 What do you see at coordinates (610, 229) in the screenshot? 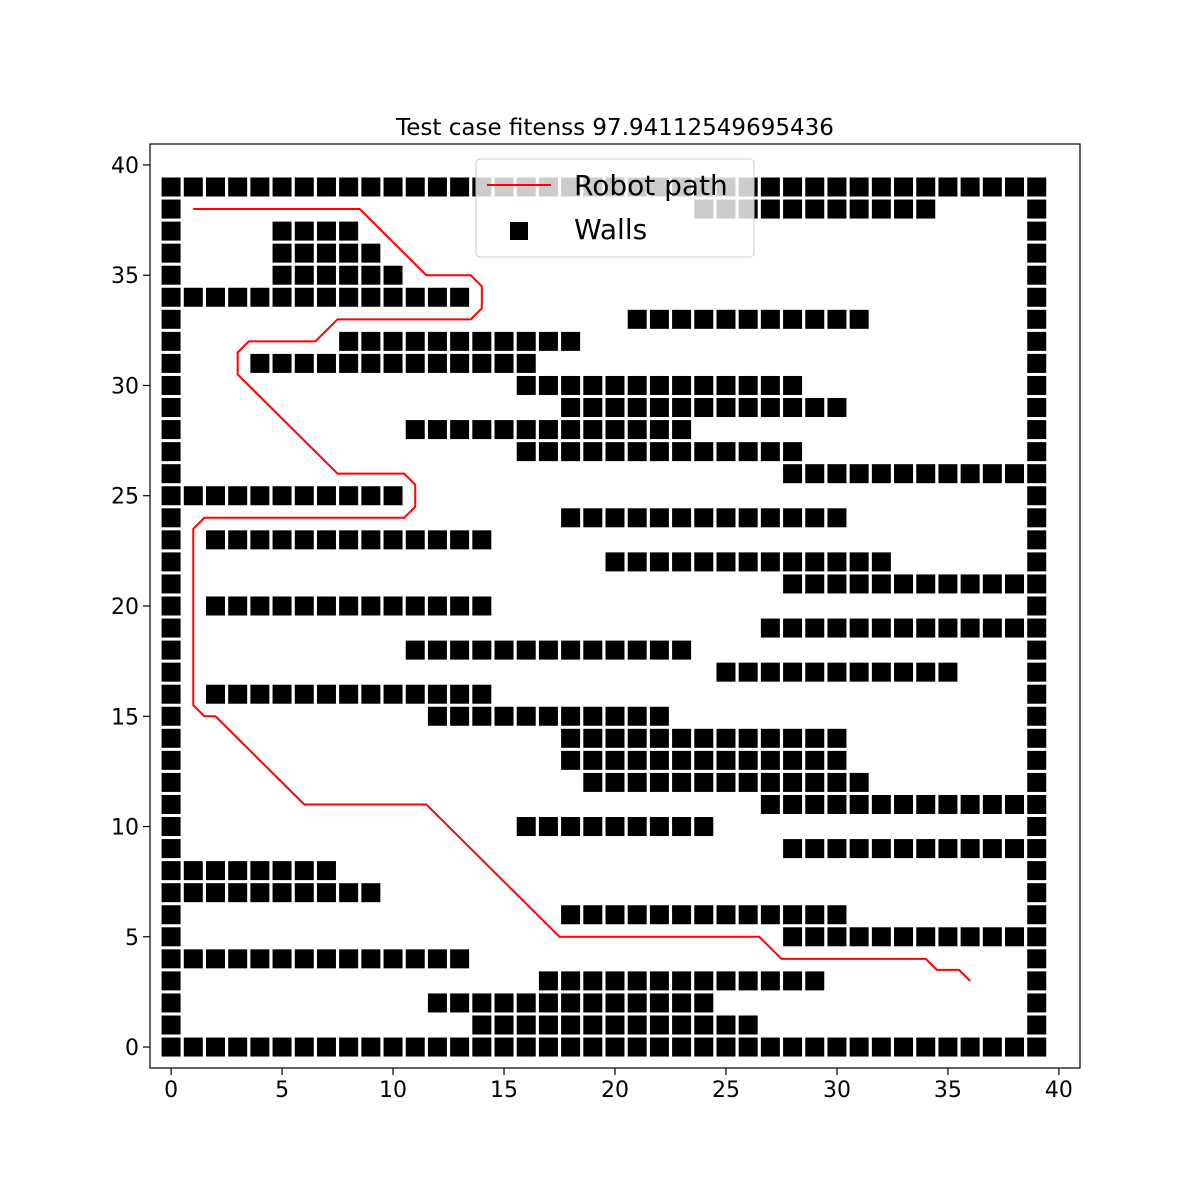
I see `legend-label: Walls` at bounding box center [610, 229].